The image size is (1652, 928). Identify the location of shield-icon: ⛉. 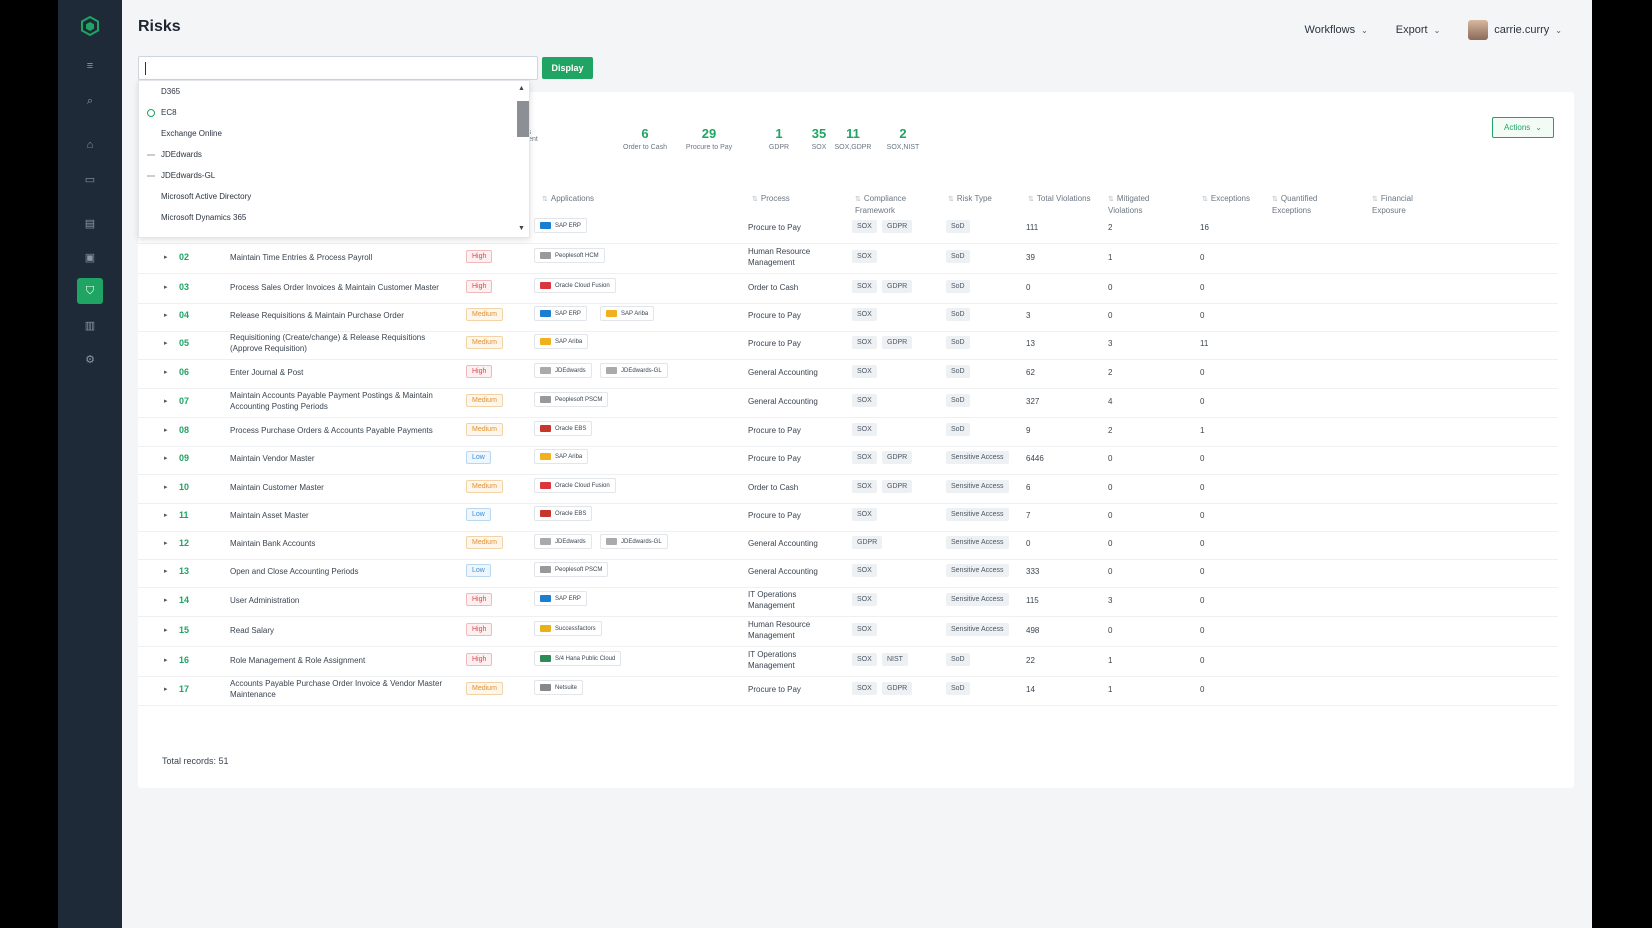
(90, 291).